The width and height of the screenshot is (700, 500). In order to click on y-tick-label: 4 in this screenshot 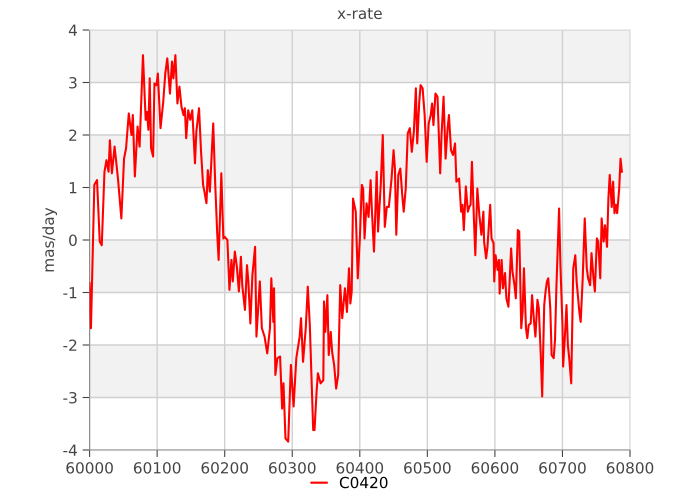, I will do `click(72, 30)`.